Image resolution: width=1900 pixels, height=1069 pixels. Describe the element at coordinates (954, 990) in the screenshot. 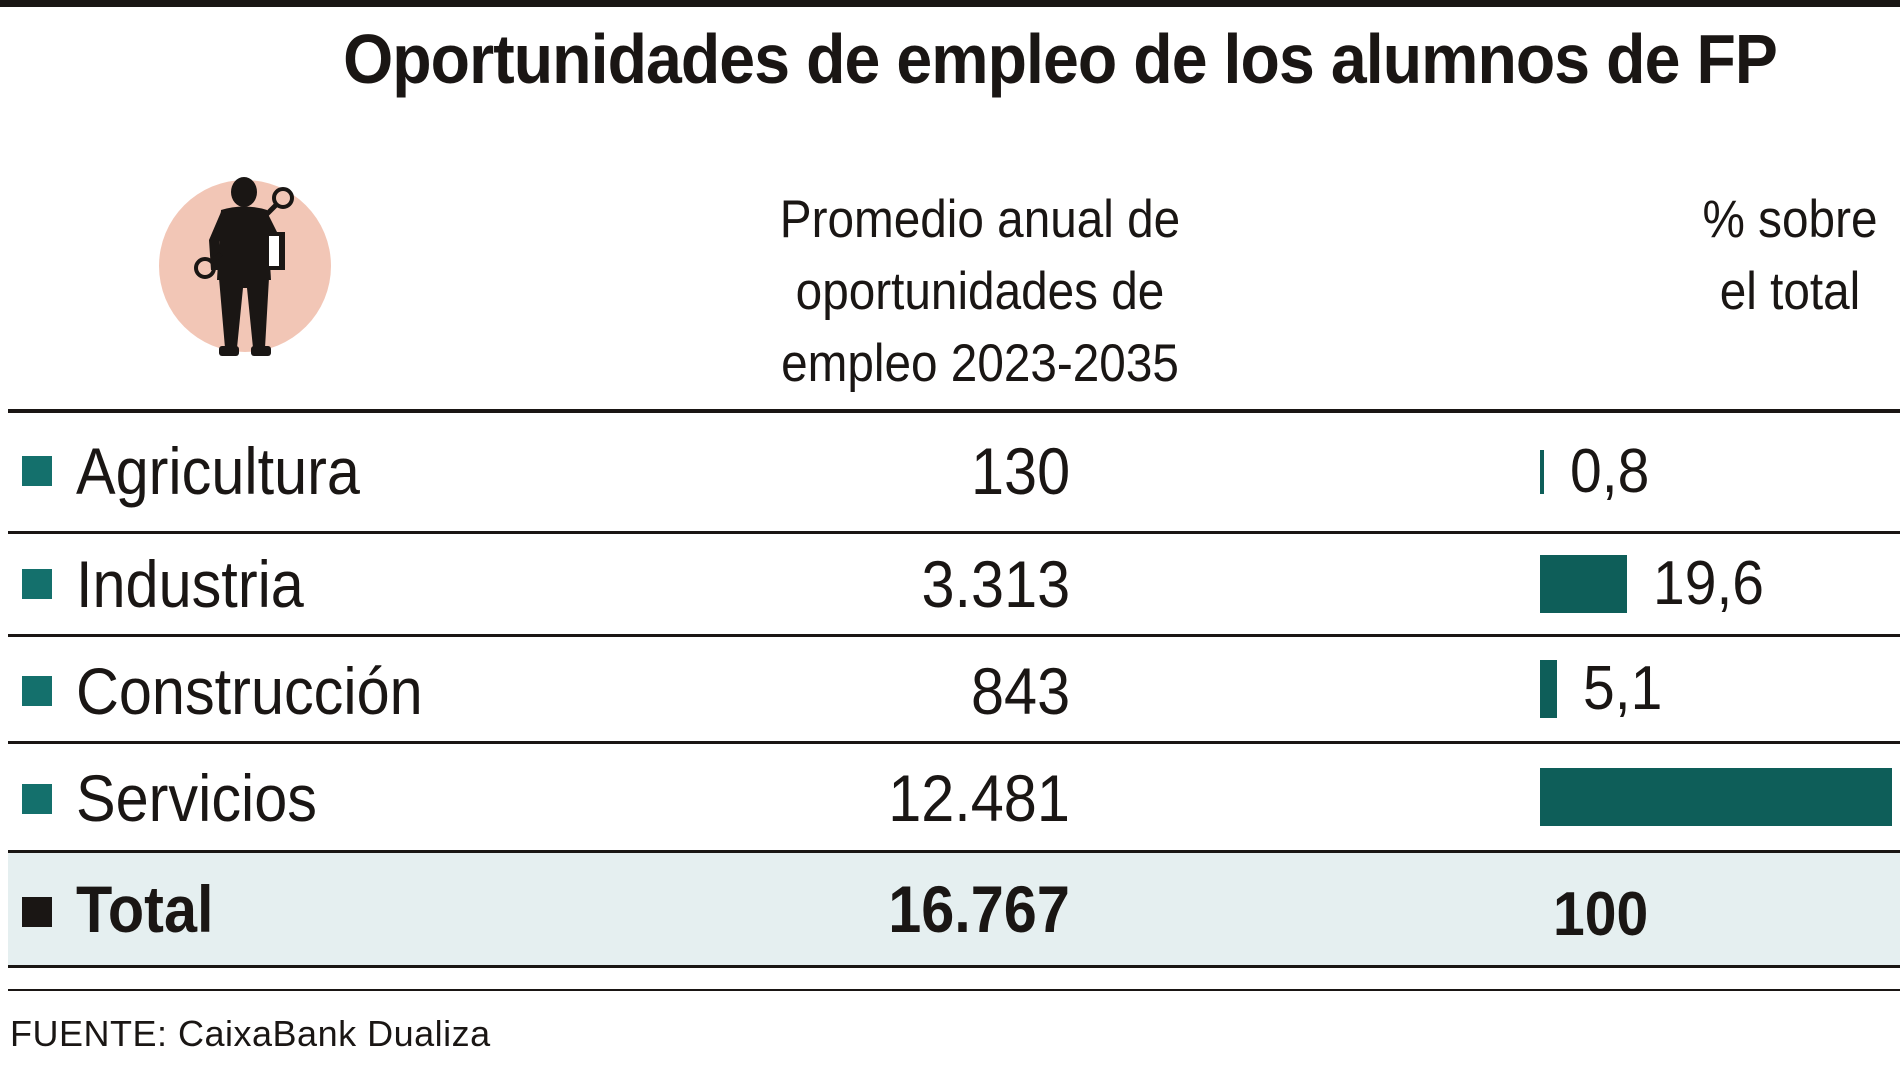

I see `source-rule` at that location.